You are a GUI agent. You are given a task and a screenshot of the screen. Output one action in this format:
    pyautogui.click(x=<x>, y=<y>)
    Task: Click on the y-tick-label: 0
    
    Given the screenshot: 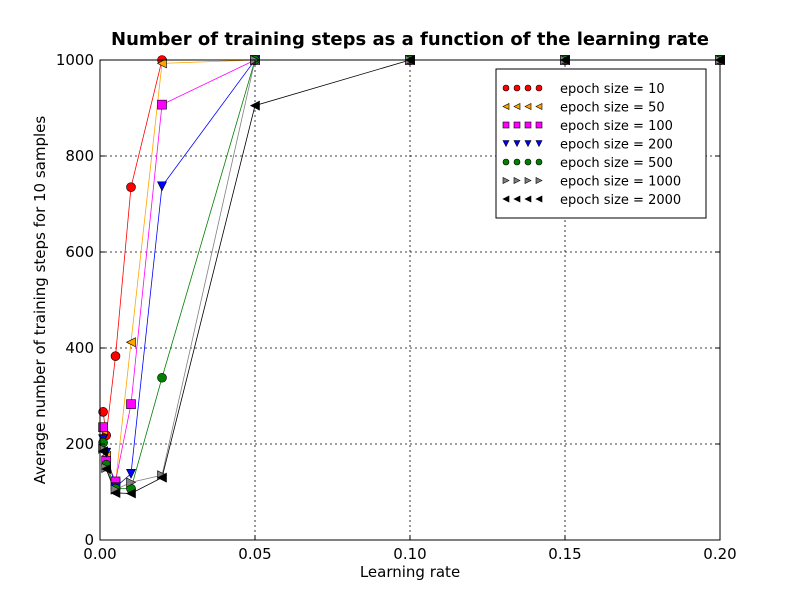 What is the action you would take?
    pyautogui.click(x=89, y=540)
    